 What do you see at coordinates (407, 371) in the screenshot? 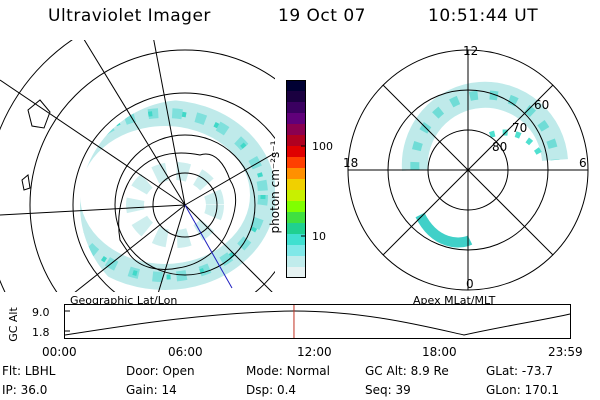
I see `status-gc-alt: GC Alt: 8.9 Re` at bounding box center [407, 371].